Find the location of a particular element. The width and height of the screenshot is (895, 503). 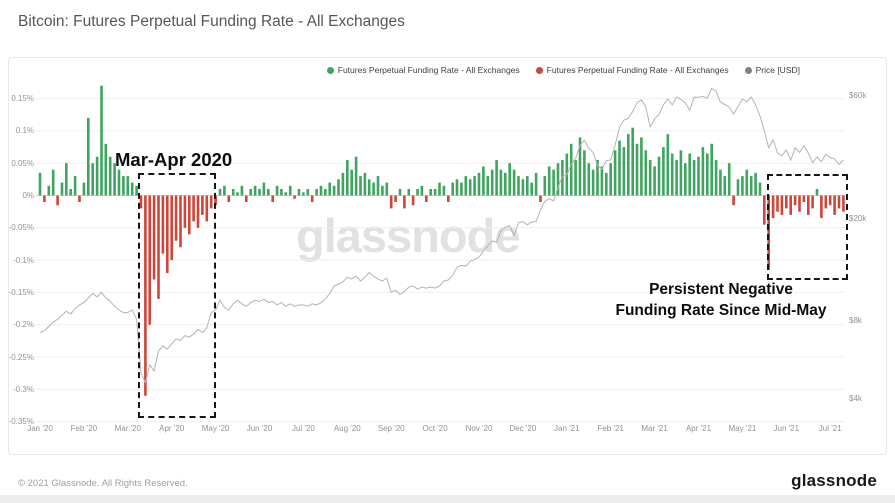

x-axis-tick: Apr '21 is located at coordinates (698, 428).